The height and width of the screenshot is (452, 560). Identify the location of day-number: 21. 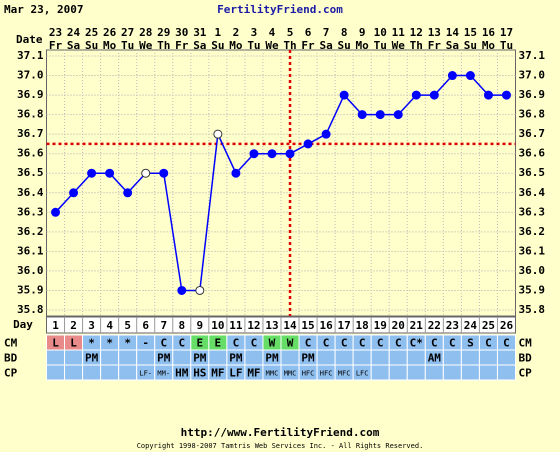
(417, 325).